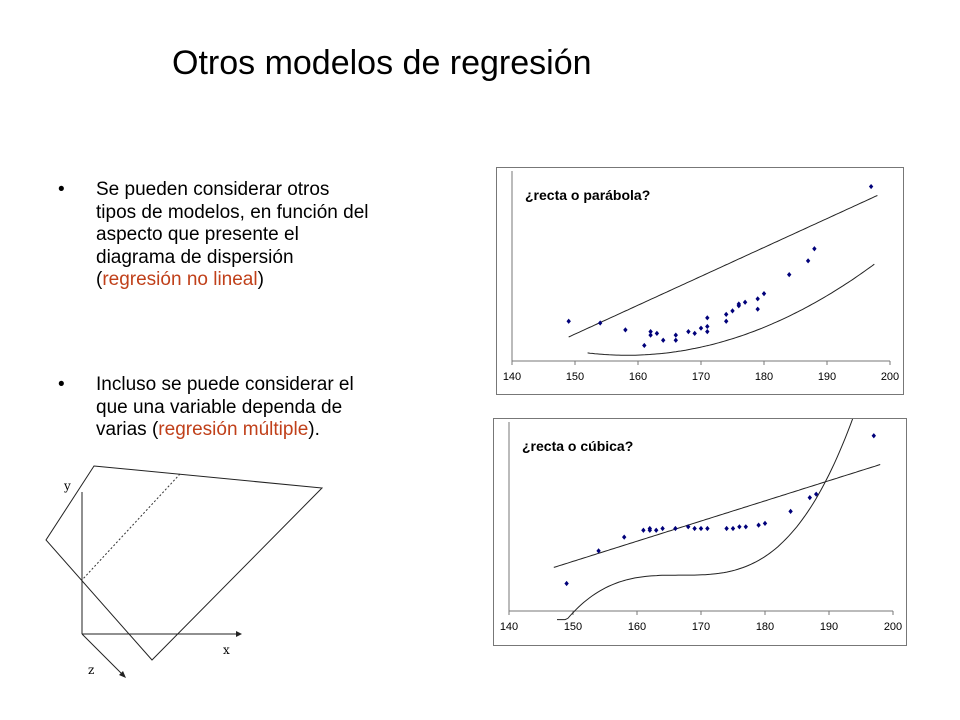  Describe the element at coordinates (67, 486) in the screenshot. I see `y-axis-label: y` at that location.